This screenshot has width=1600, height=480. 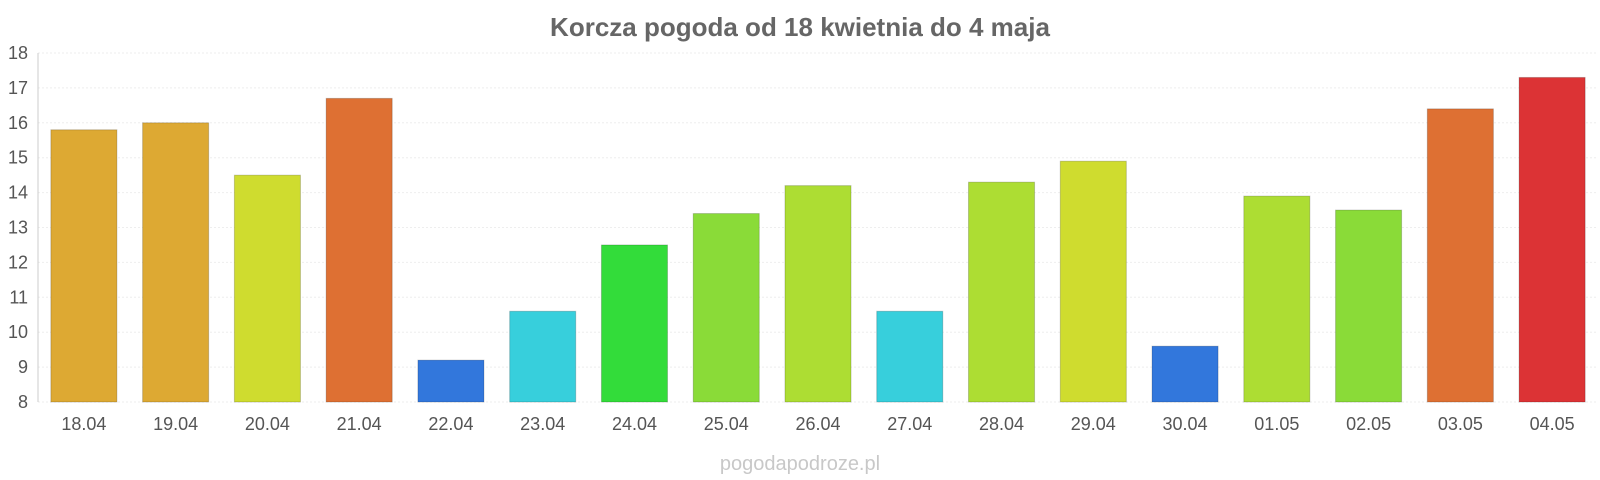 What do you see at coordinates (23, 367) in the screenshot?
I see `y-tick-label: 9` at bounding box center [23, 367].